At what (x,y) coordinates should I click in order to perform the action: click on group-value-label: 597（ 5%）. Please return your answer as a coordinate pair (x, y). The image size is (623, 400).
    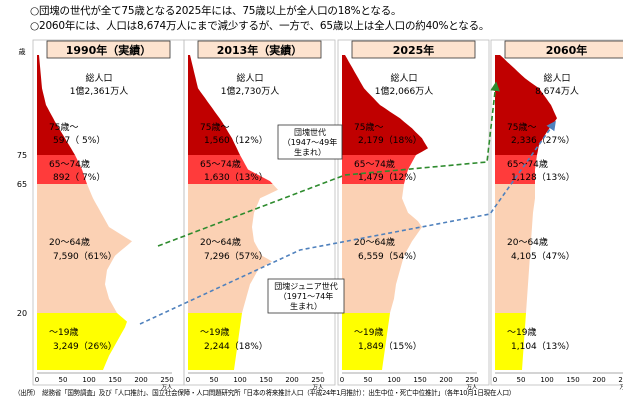
    Looking at the image, I should click on (79, 140).